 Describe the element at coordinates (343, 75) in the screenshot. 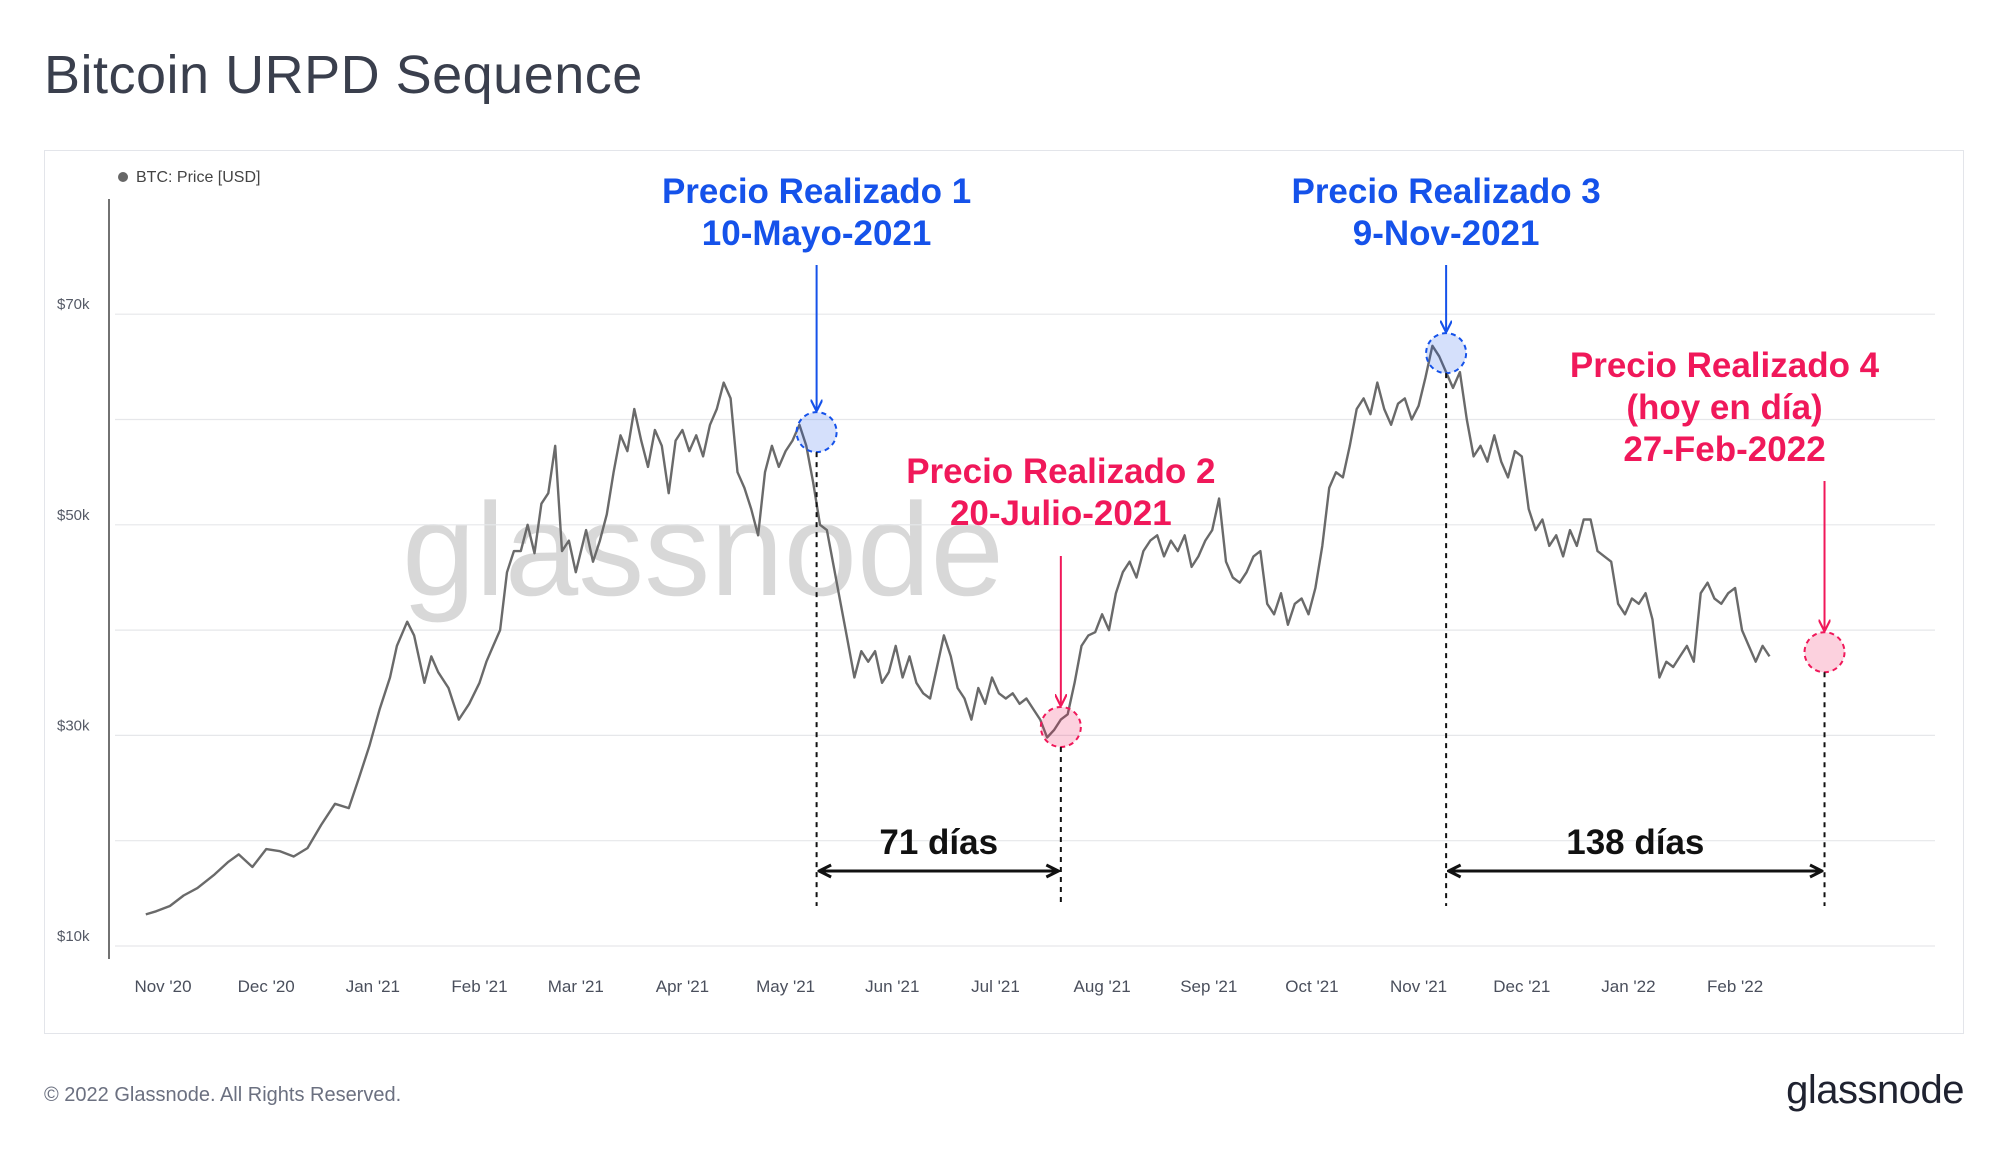

I see `page-title: Bitcoin URPD Sequence` at that location.